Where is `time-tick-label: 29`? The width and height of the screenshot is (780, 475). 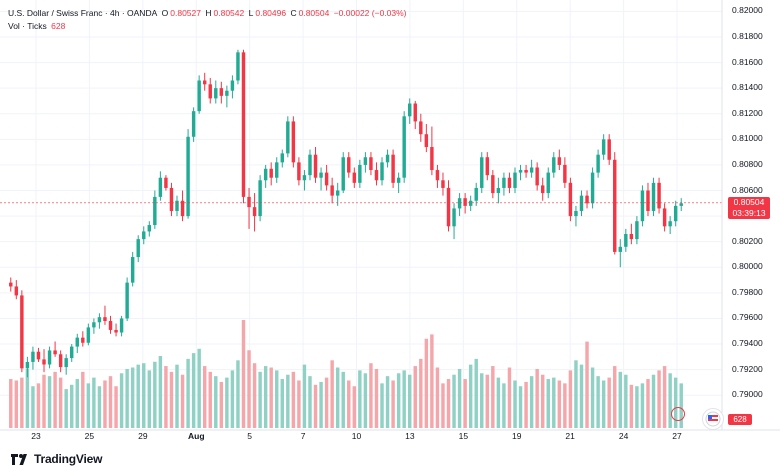
time-tick-label: 29 is located at coordinates (143, 436).